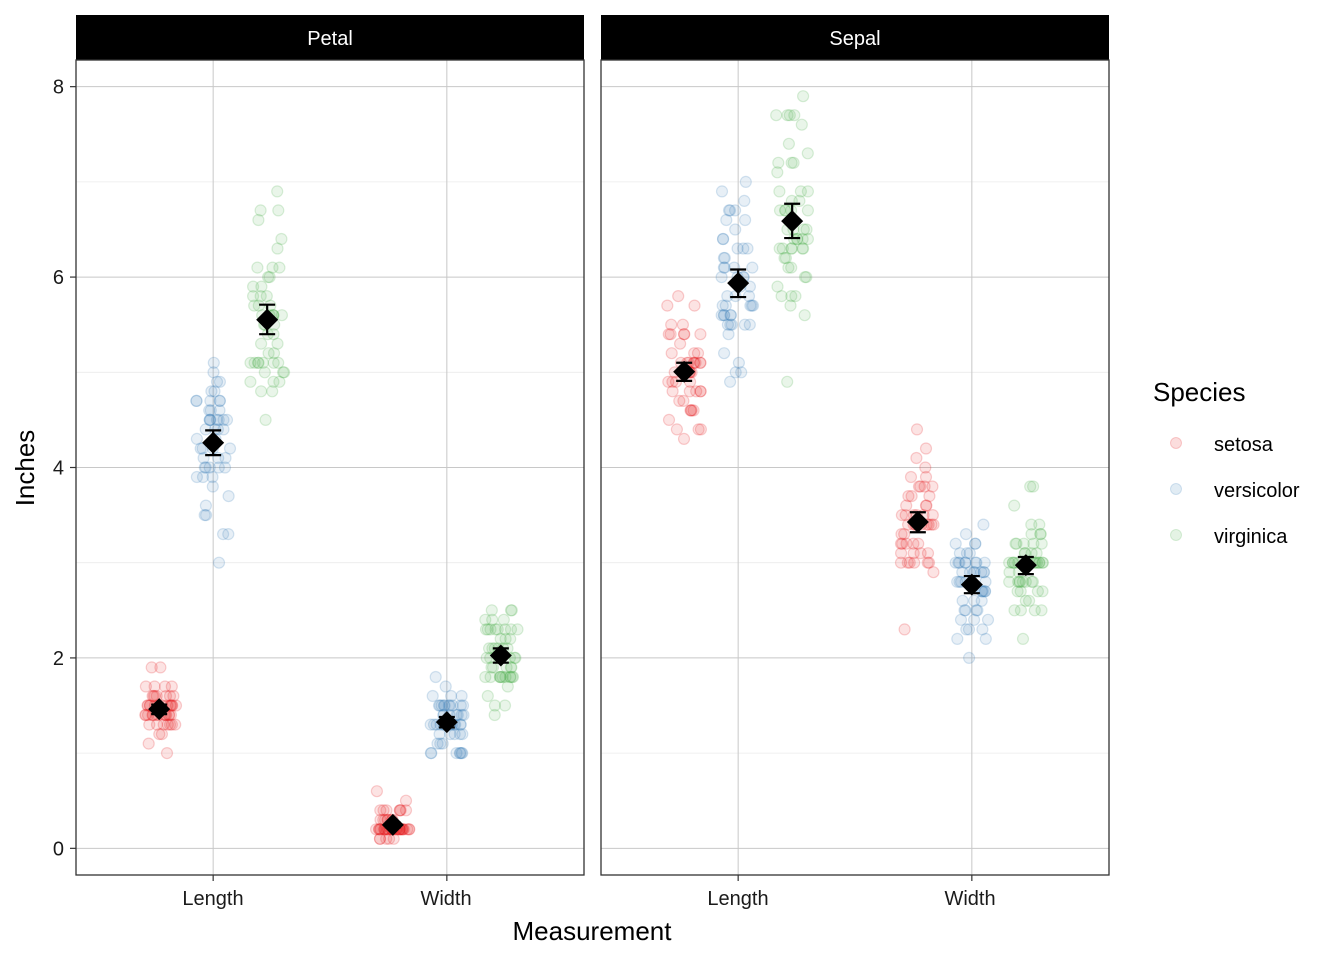 This screenshot has height=960, width=1344. I want to click on x-tick-label: Length, so click(212, 899).